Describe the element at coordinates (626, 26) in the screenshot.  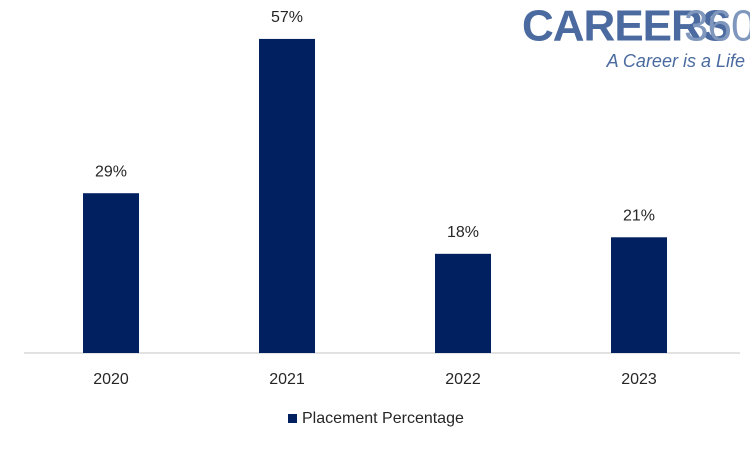
I see `logo-brand: CAREERS` at that location.